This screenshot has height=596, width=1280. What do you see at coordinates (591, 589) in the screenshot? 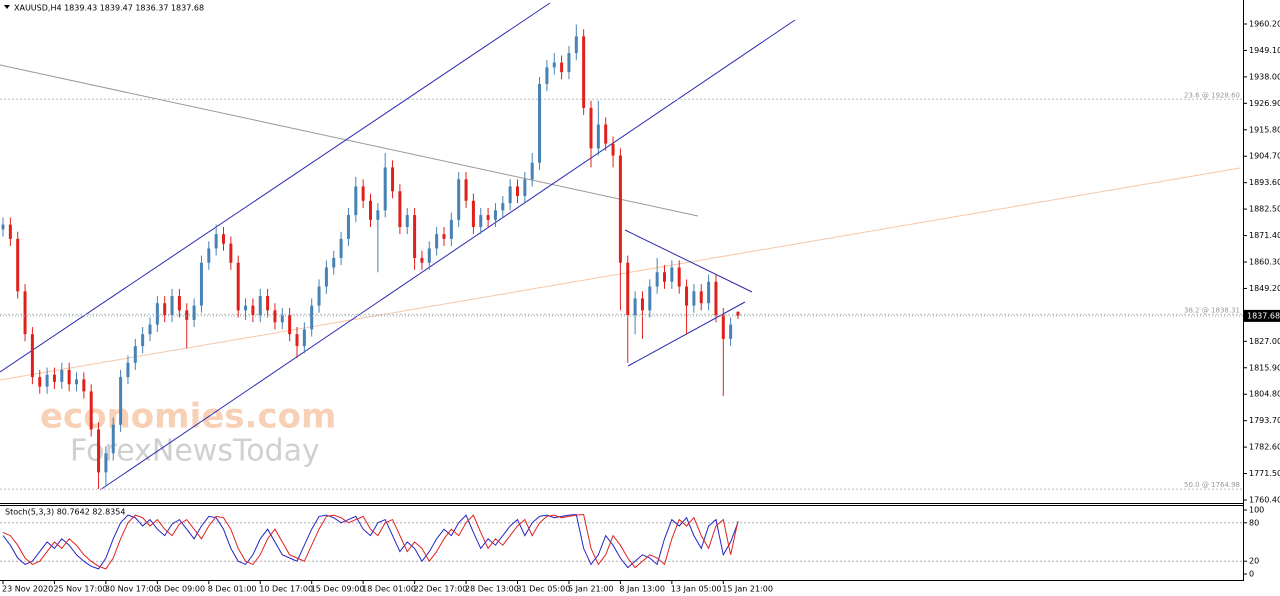
I see `x-tick-label: 5 Jan 21:00` at bounding box center [591, 589].